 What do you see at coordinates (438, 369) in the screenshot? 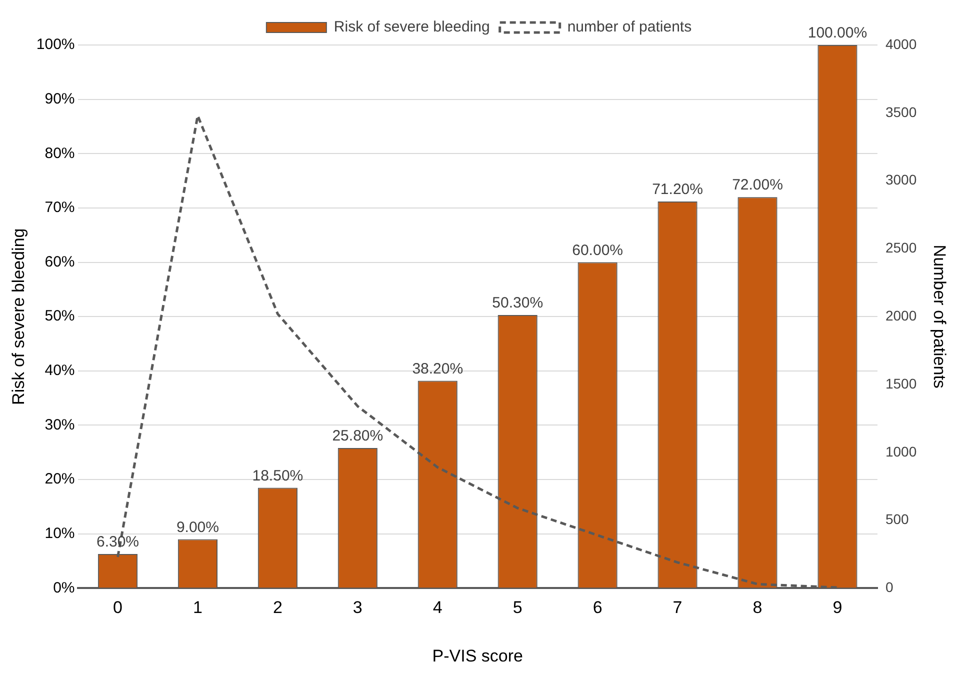
I see `data-label: 38.20%` at bounding box center [438, 369].